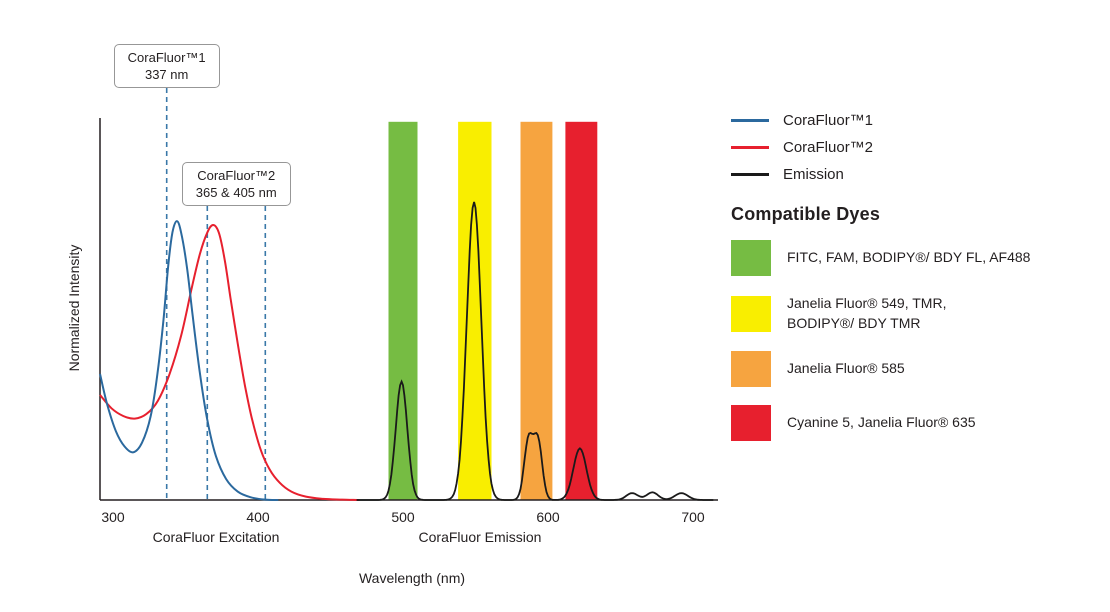 This screenshot has height=612, width=1110. I want to click on x-axis-caption-excitation: CoraFluor Excitation, so click(216, 537).